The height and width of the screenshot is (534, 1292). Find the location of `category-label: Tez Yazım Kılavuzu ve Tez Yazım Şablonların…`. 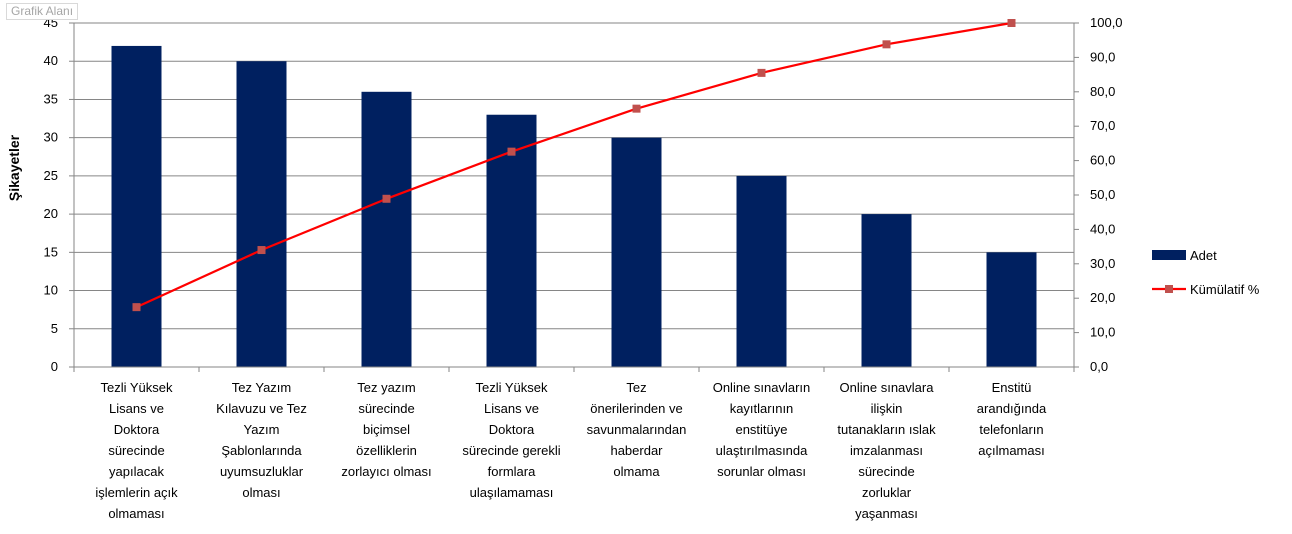

category-label: Tez Yazım Kılavuzu ve Tez Yazım Şablonların… is located at coordinates (261, 440).